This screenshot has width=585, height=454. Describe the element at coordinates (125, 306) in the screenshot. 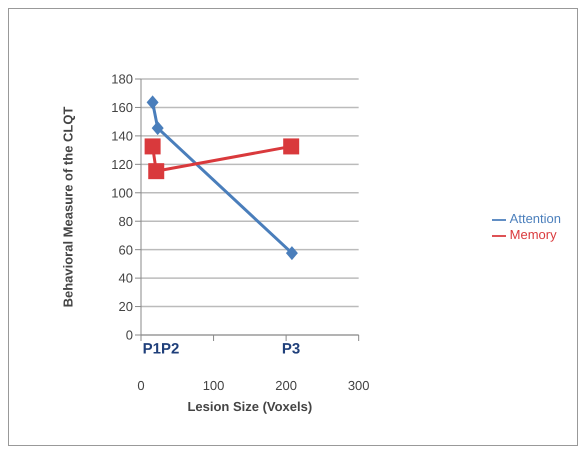

I see `y-tick-label: 20` at that location.